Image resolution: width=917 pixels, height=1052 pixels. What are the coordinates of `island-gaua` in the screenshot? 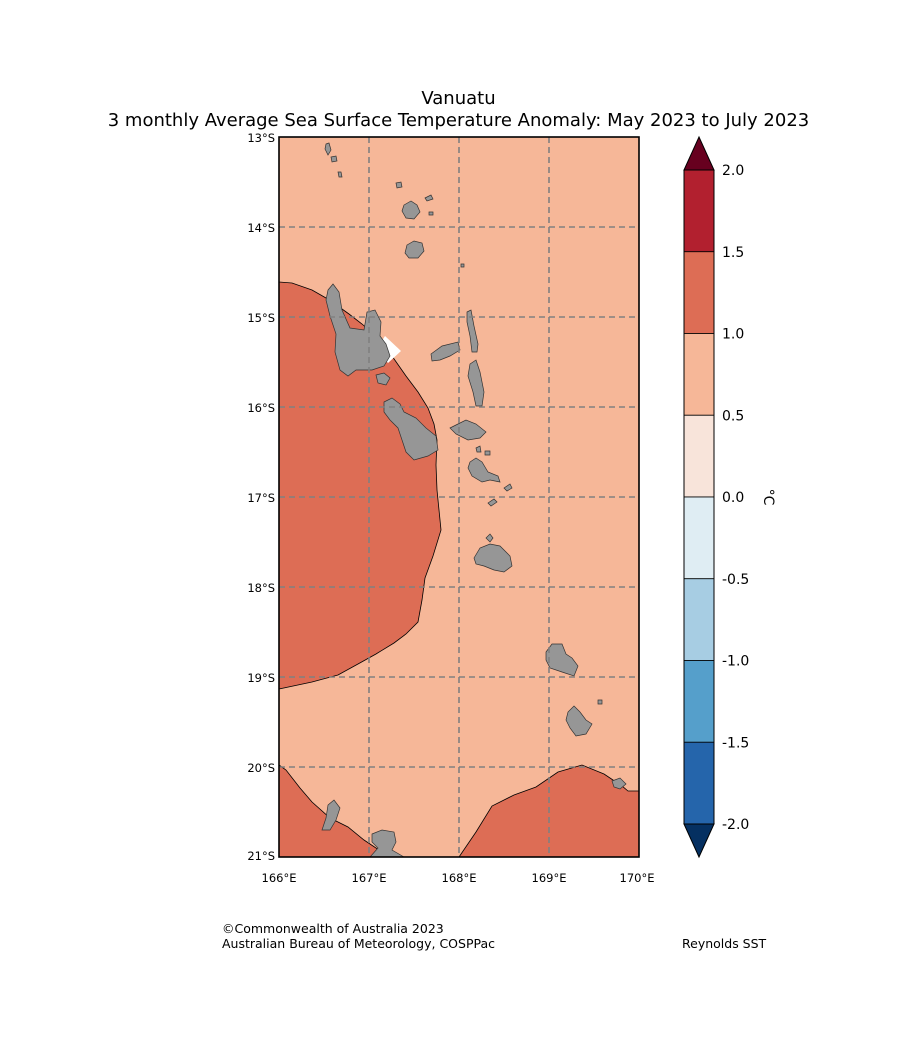 It's located at (414, 249).